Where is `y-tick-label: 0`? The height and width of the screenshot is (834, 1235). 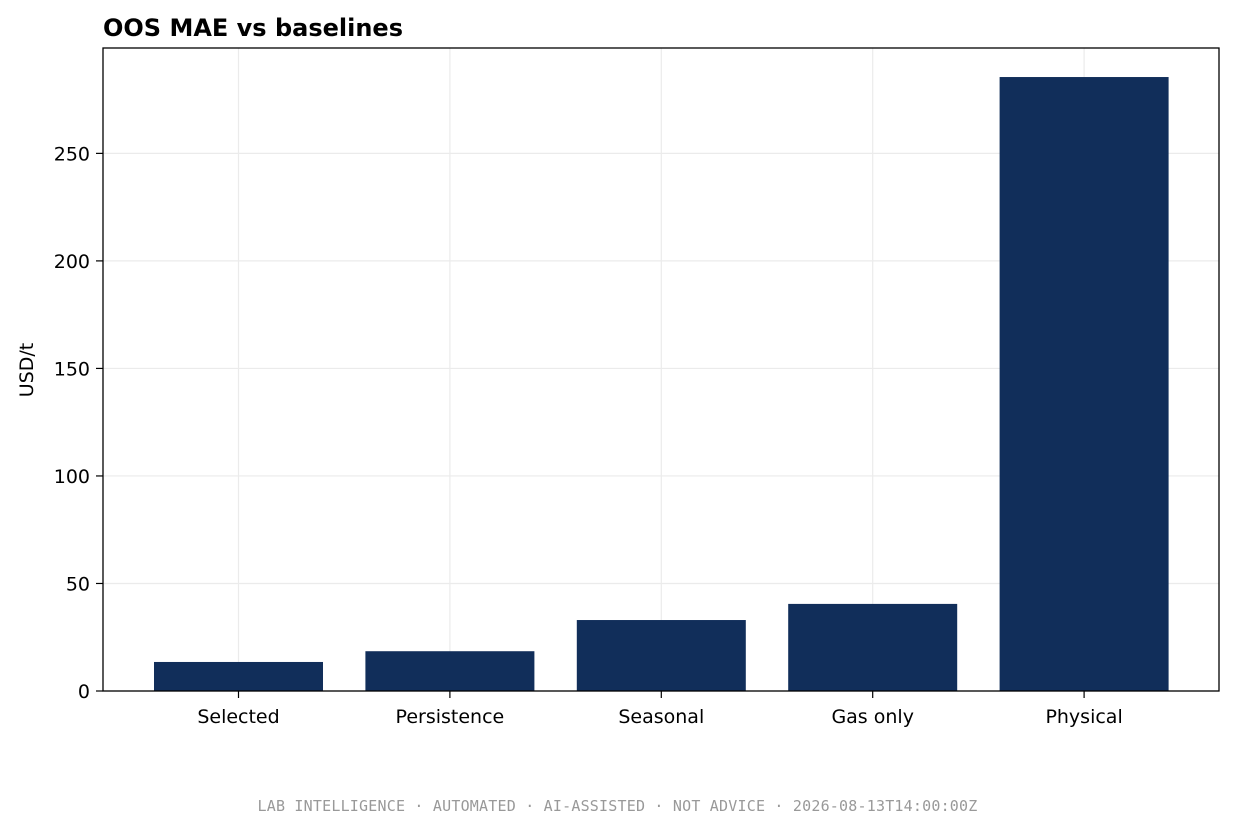 y-tick-label: 0 is located at coordinates (84, 692).